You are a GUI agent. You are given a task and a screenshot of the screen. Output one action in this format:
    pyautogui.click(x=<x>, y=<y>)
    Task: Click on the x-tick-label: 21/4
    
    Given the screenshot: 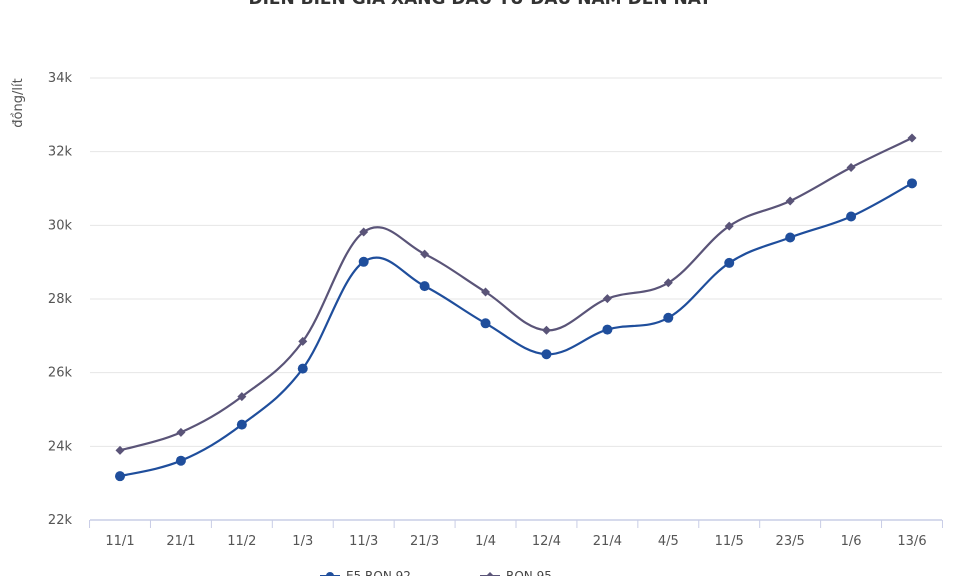 What is the action you would take?
    pyautogui.click(x=607, y=541)
    